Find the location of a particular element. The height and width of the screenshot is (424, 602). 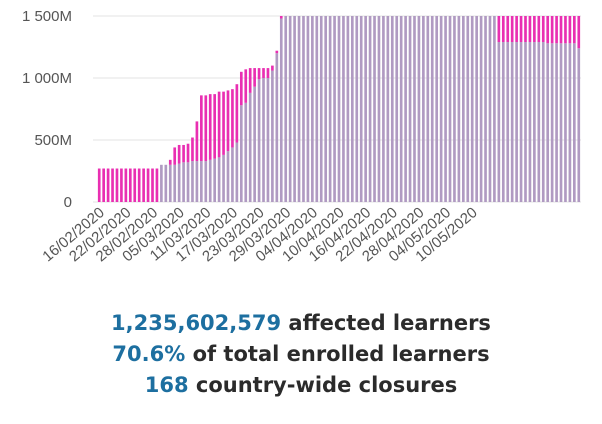

y-tick-label: 500M is located at coordinates (53, 140).